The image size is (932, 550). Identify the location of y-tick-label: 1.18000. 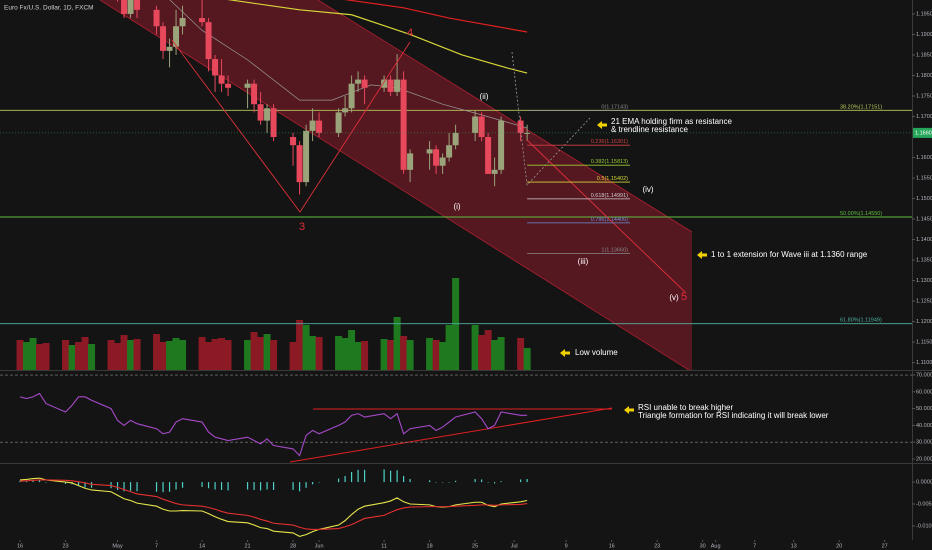
(924, 76).